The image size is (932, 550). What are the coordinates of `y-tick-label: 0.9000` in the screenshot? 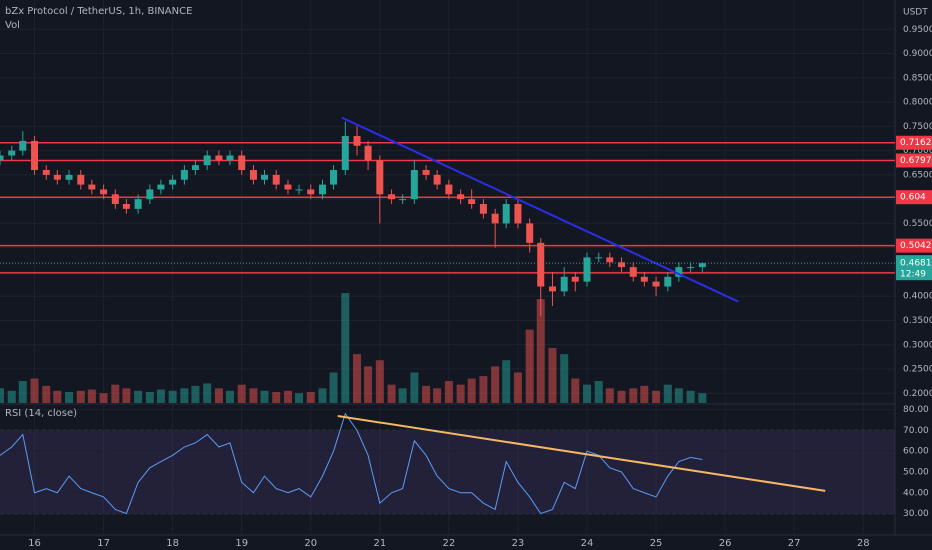 It's located at (917, 54).